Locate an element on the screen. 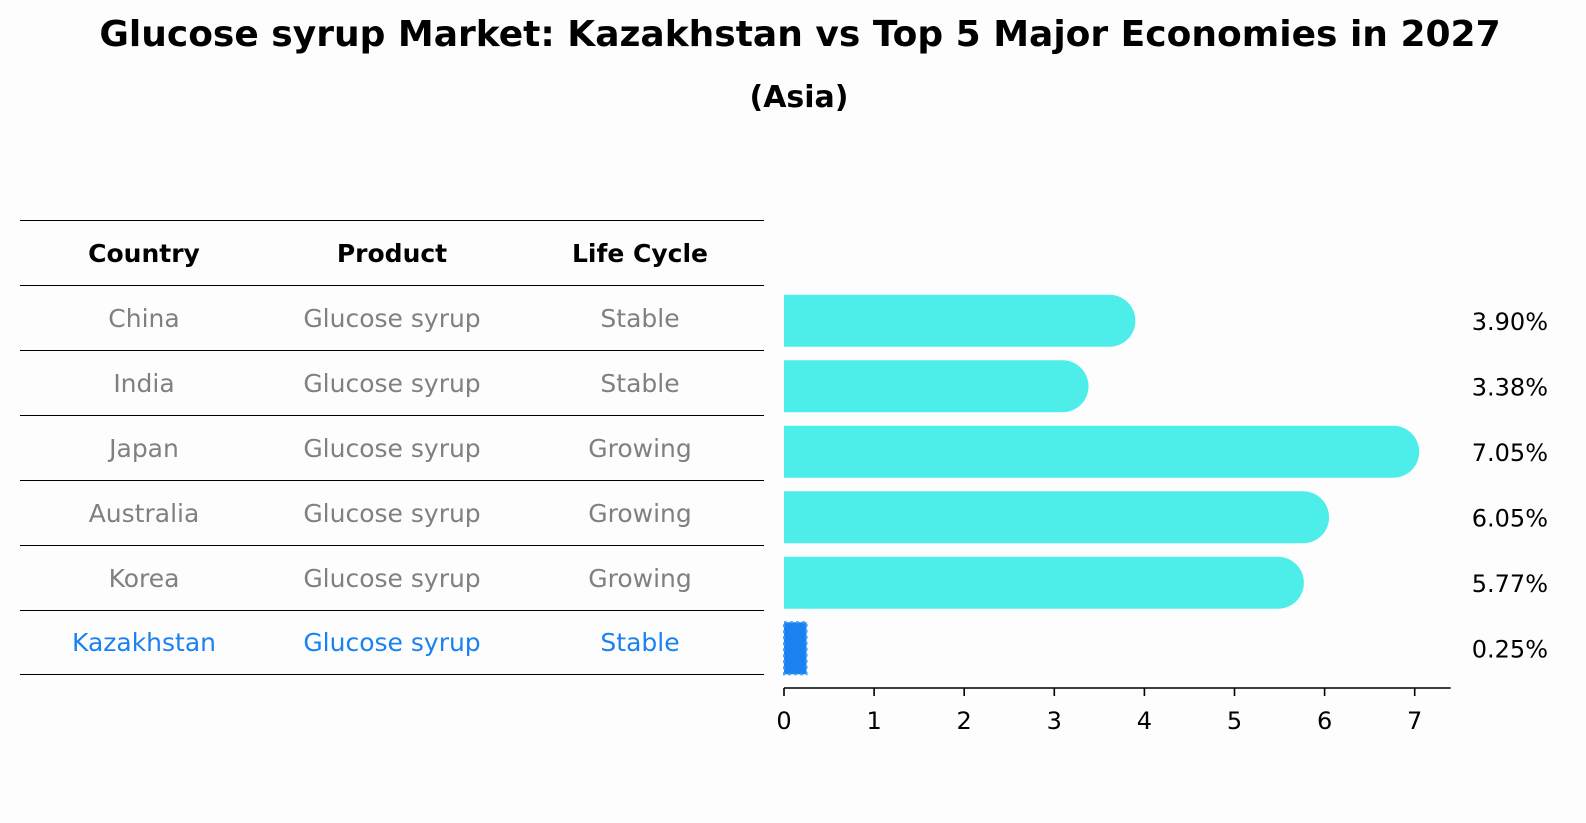 This screenshot has height=823, width=1586. x-tick-label: 4 is located at coordinates (1144, 721).